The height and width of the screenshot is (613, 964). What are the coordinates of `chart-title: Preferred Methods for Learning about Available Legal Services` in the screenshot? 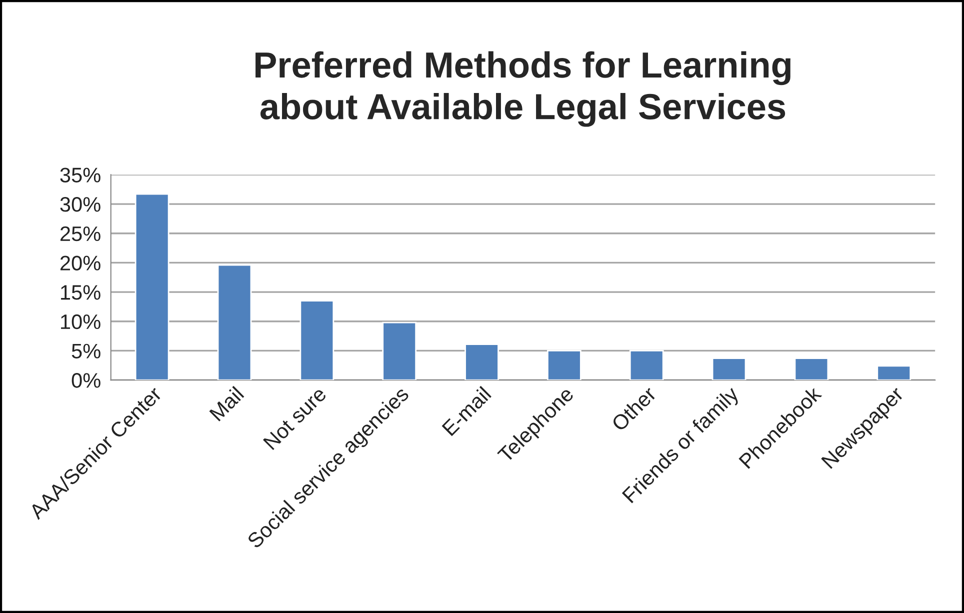 It's located at (523, 89).